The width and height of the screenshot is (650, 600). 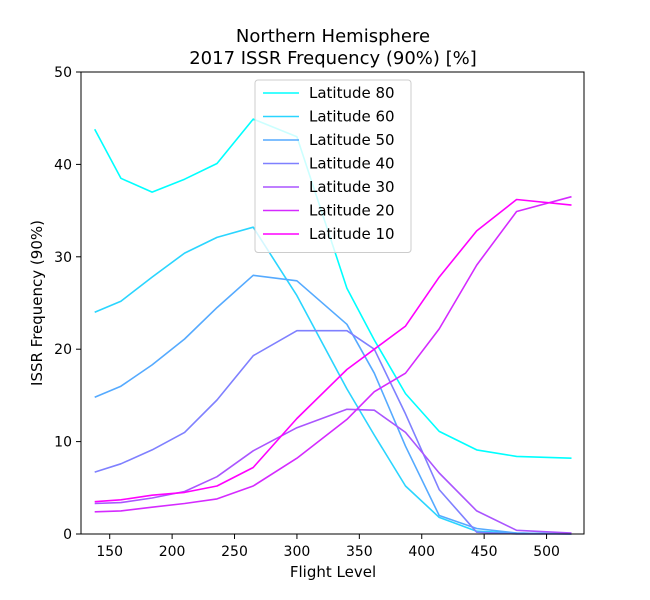 I want to click on y-tick-label: 40, so click(x=63, y=165).